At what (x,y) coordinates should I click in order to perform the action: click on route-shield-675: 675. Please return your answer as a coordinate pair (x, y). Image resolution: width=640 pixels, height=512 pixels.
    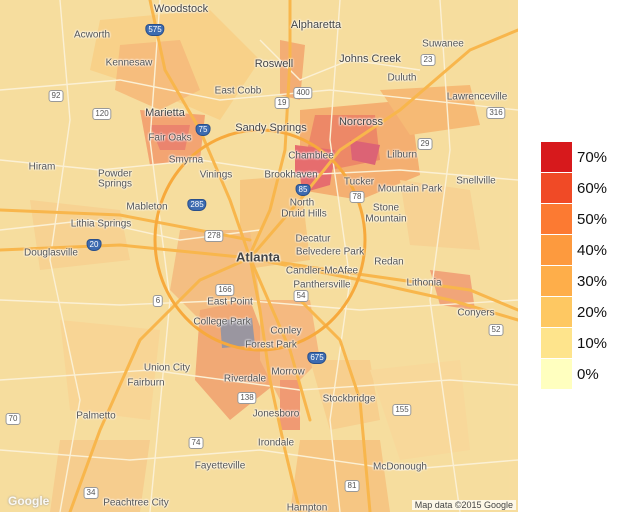
    Looking at the image, I should click on (317, 358).